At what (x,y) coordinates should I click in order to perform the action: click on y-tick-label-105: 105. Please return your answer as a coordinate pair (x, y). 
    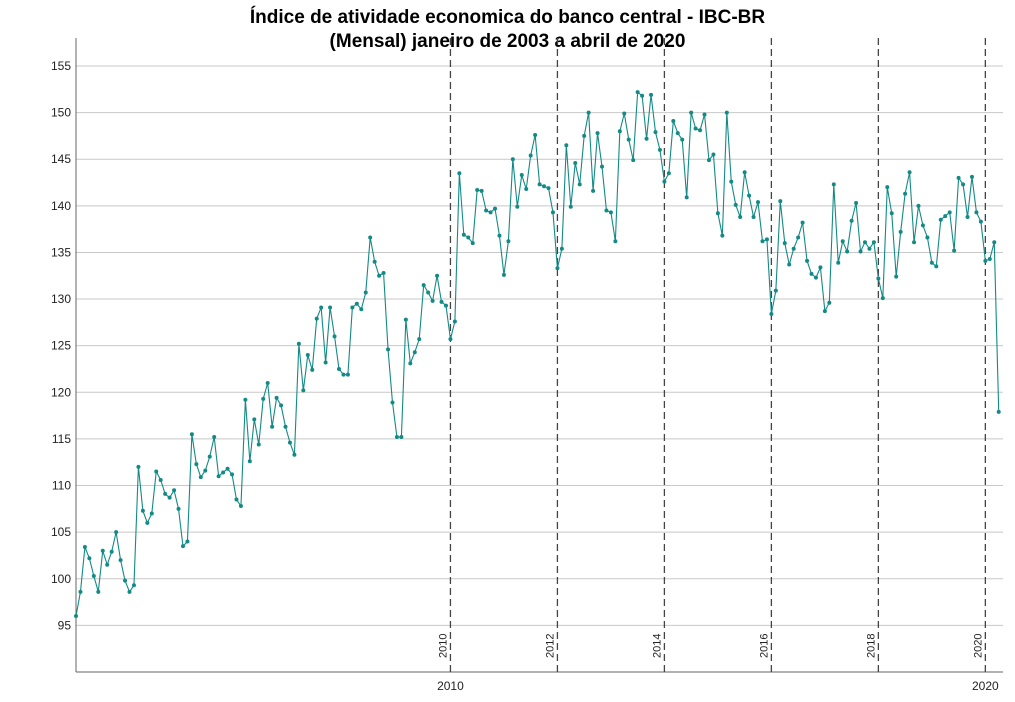
    Looking at the image, I should click on (61, 532).